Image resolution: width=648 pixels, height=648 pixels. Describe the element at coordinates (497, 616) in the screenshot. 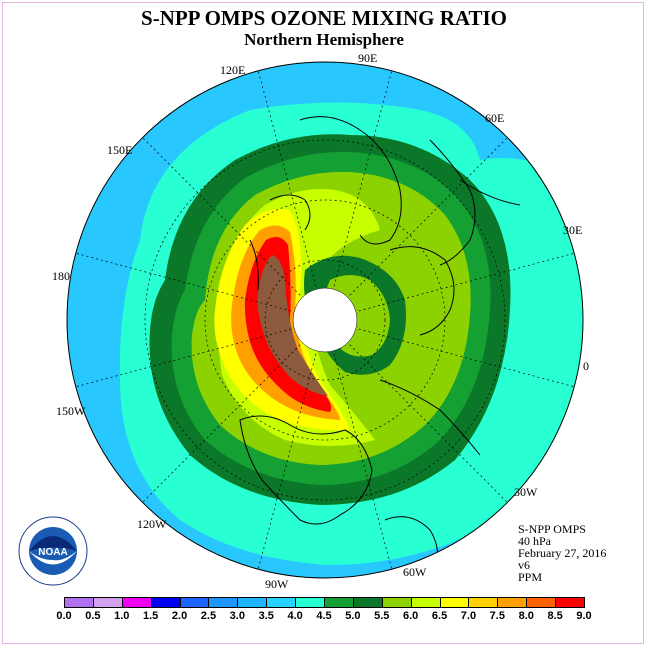

I see `colorbar-tick-label: 7.5` at that location.